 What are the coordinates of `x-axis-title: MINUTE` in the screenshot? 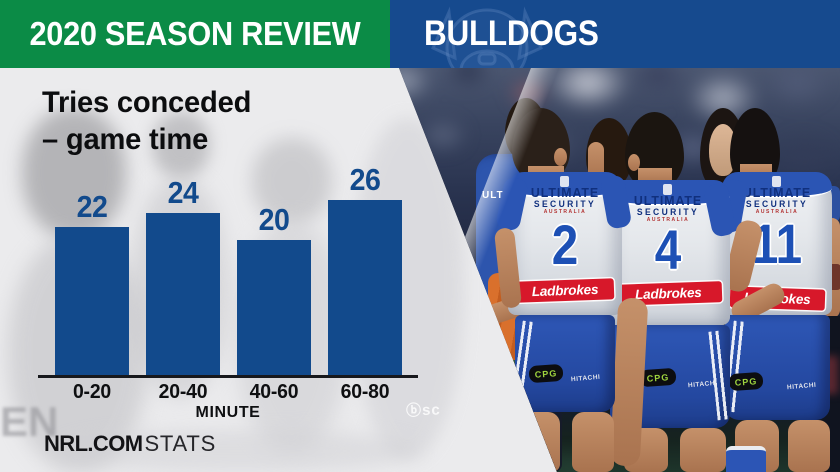 It's located at (228, 412).